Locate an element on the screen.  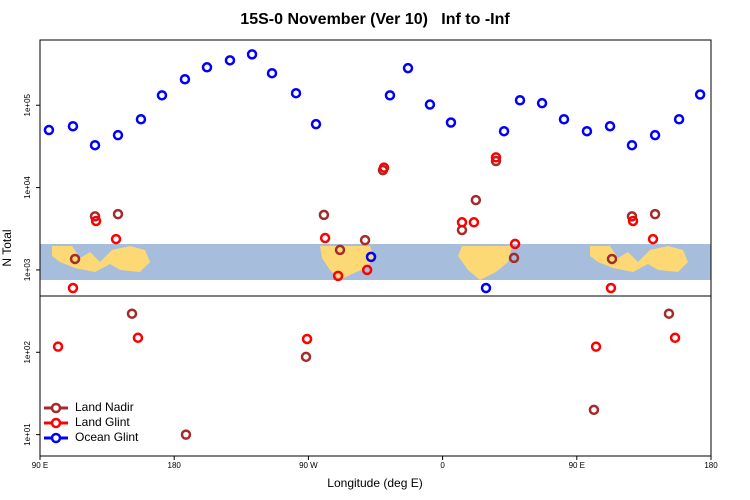
map-strip is located at coordinates (375, 262).